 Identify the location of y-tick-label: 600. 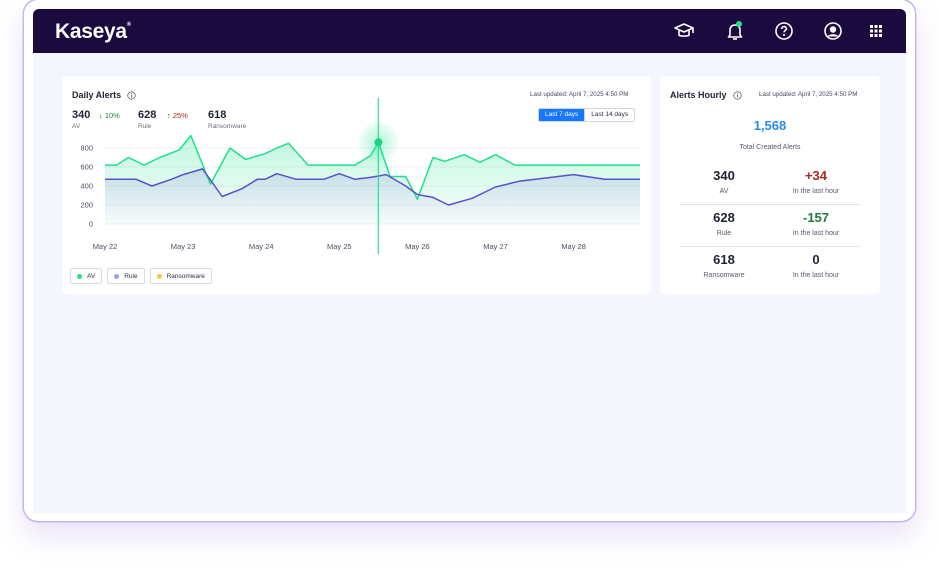
(86, 167).